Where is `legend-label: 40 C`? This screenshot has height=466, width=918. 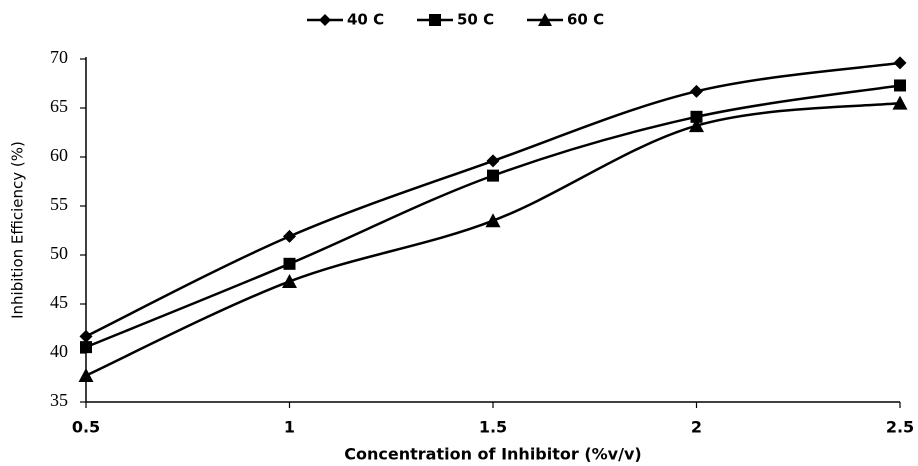 legend-label: 40 C is located at coordinates (365, 20).